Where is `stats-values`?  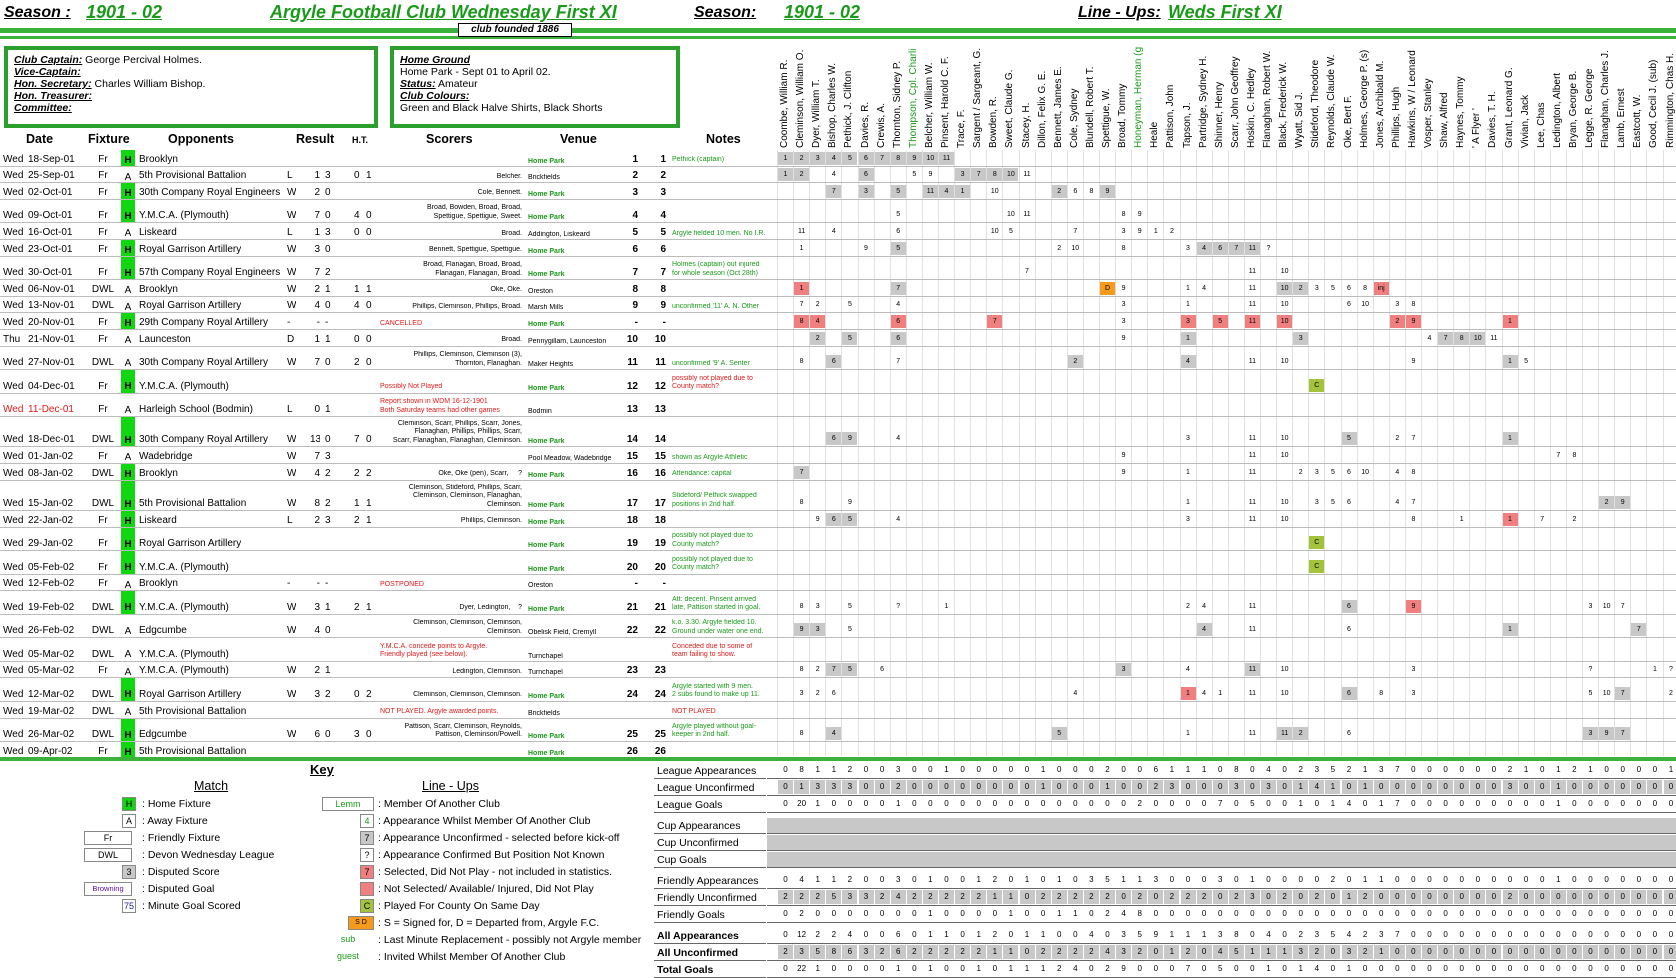 stats-values is located at coordinates (1221, 843).